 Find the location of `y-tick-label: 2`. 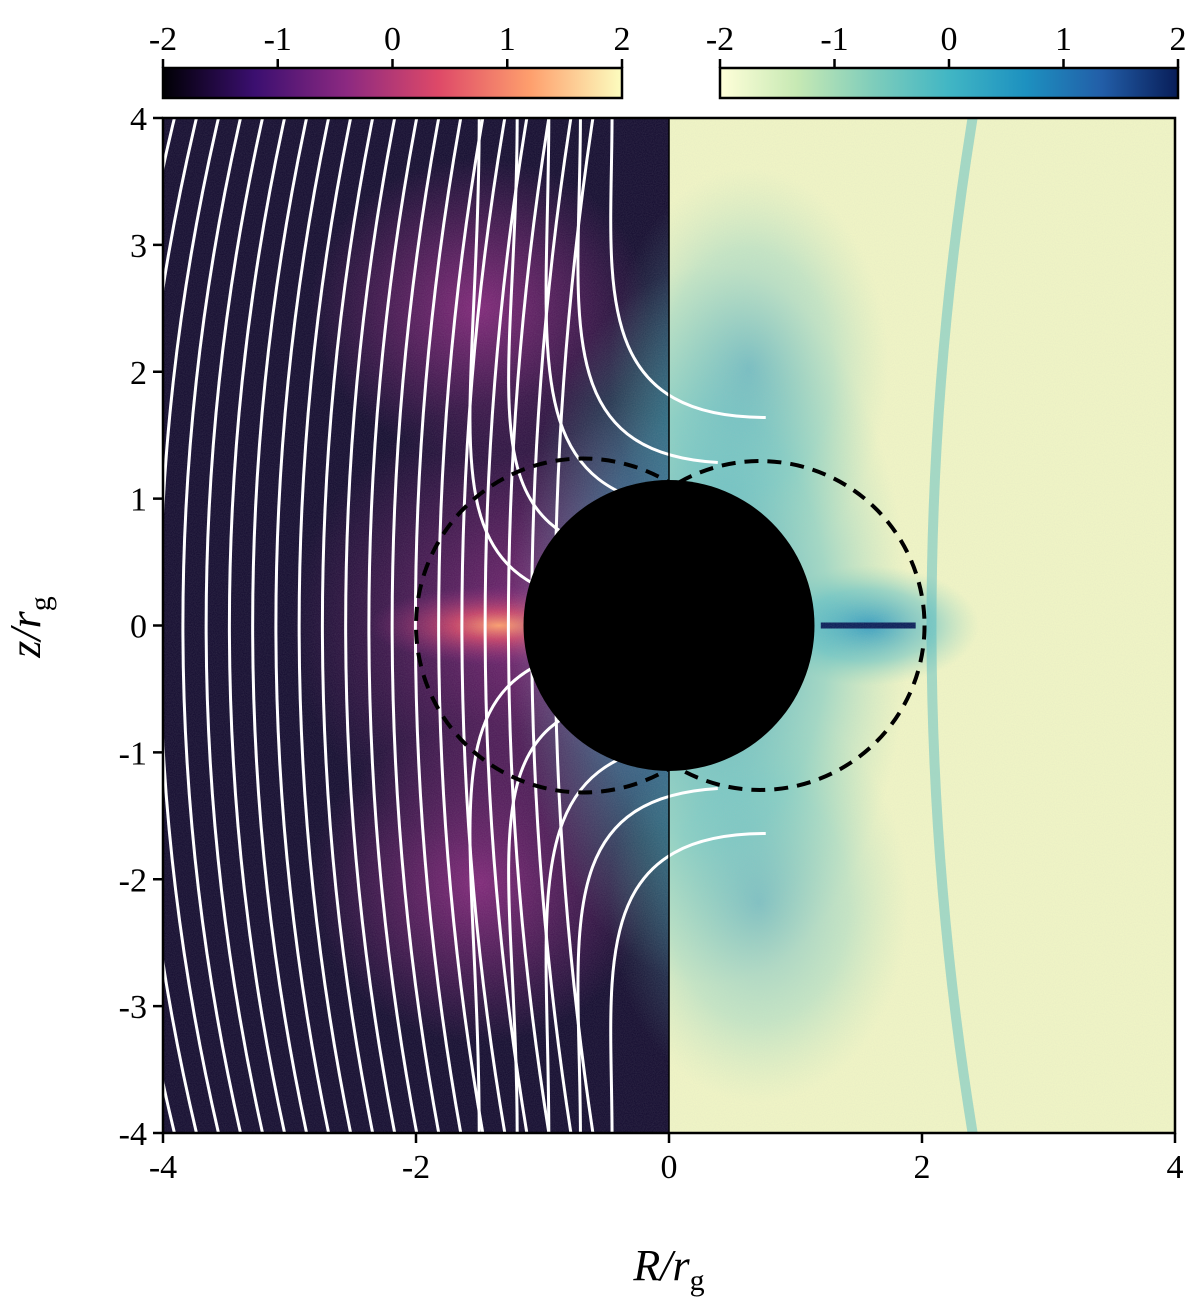

y-tick-label: 2 is located at coordinates (138, 373).